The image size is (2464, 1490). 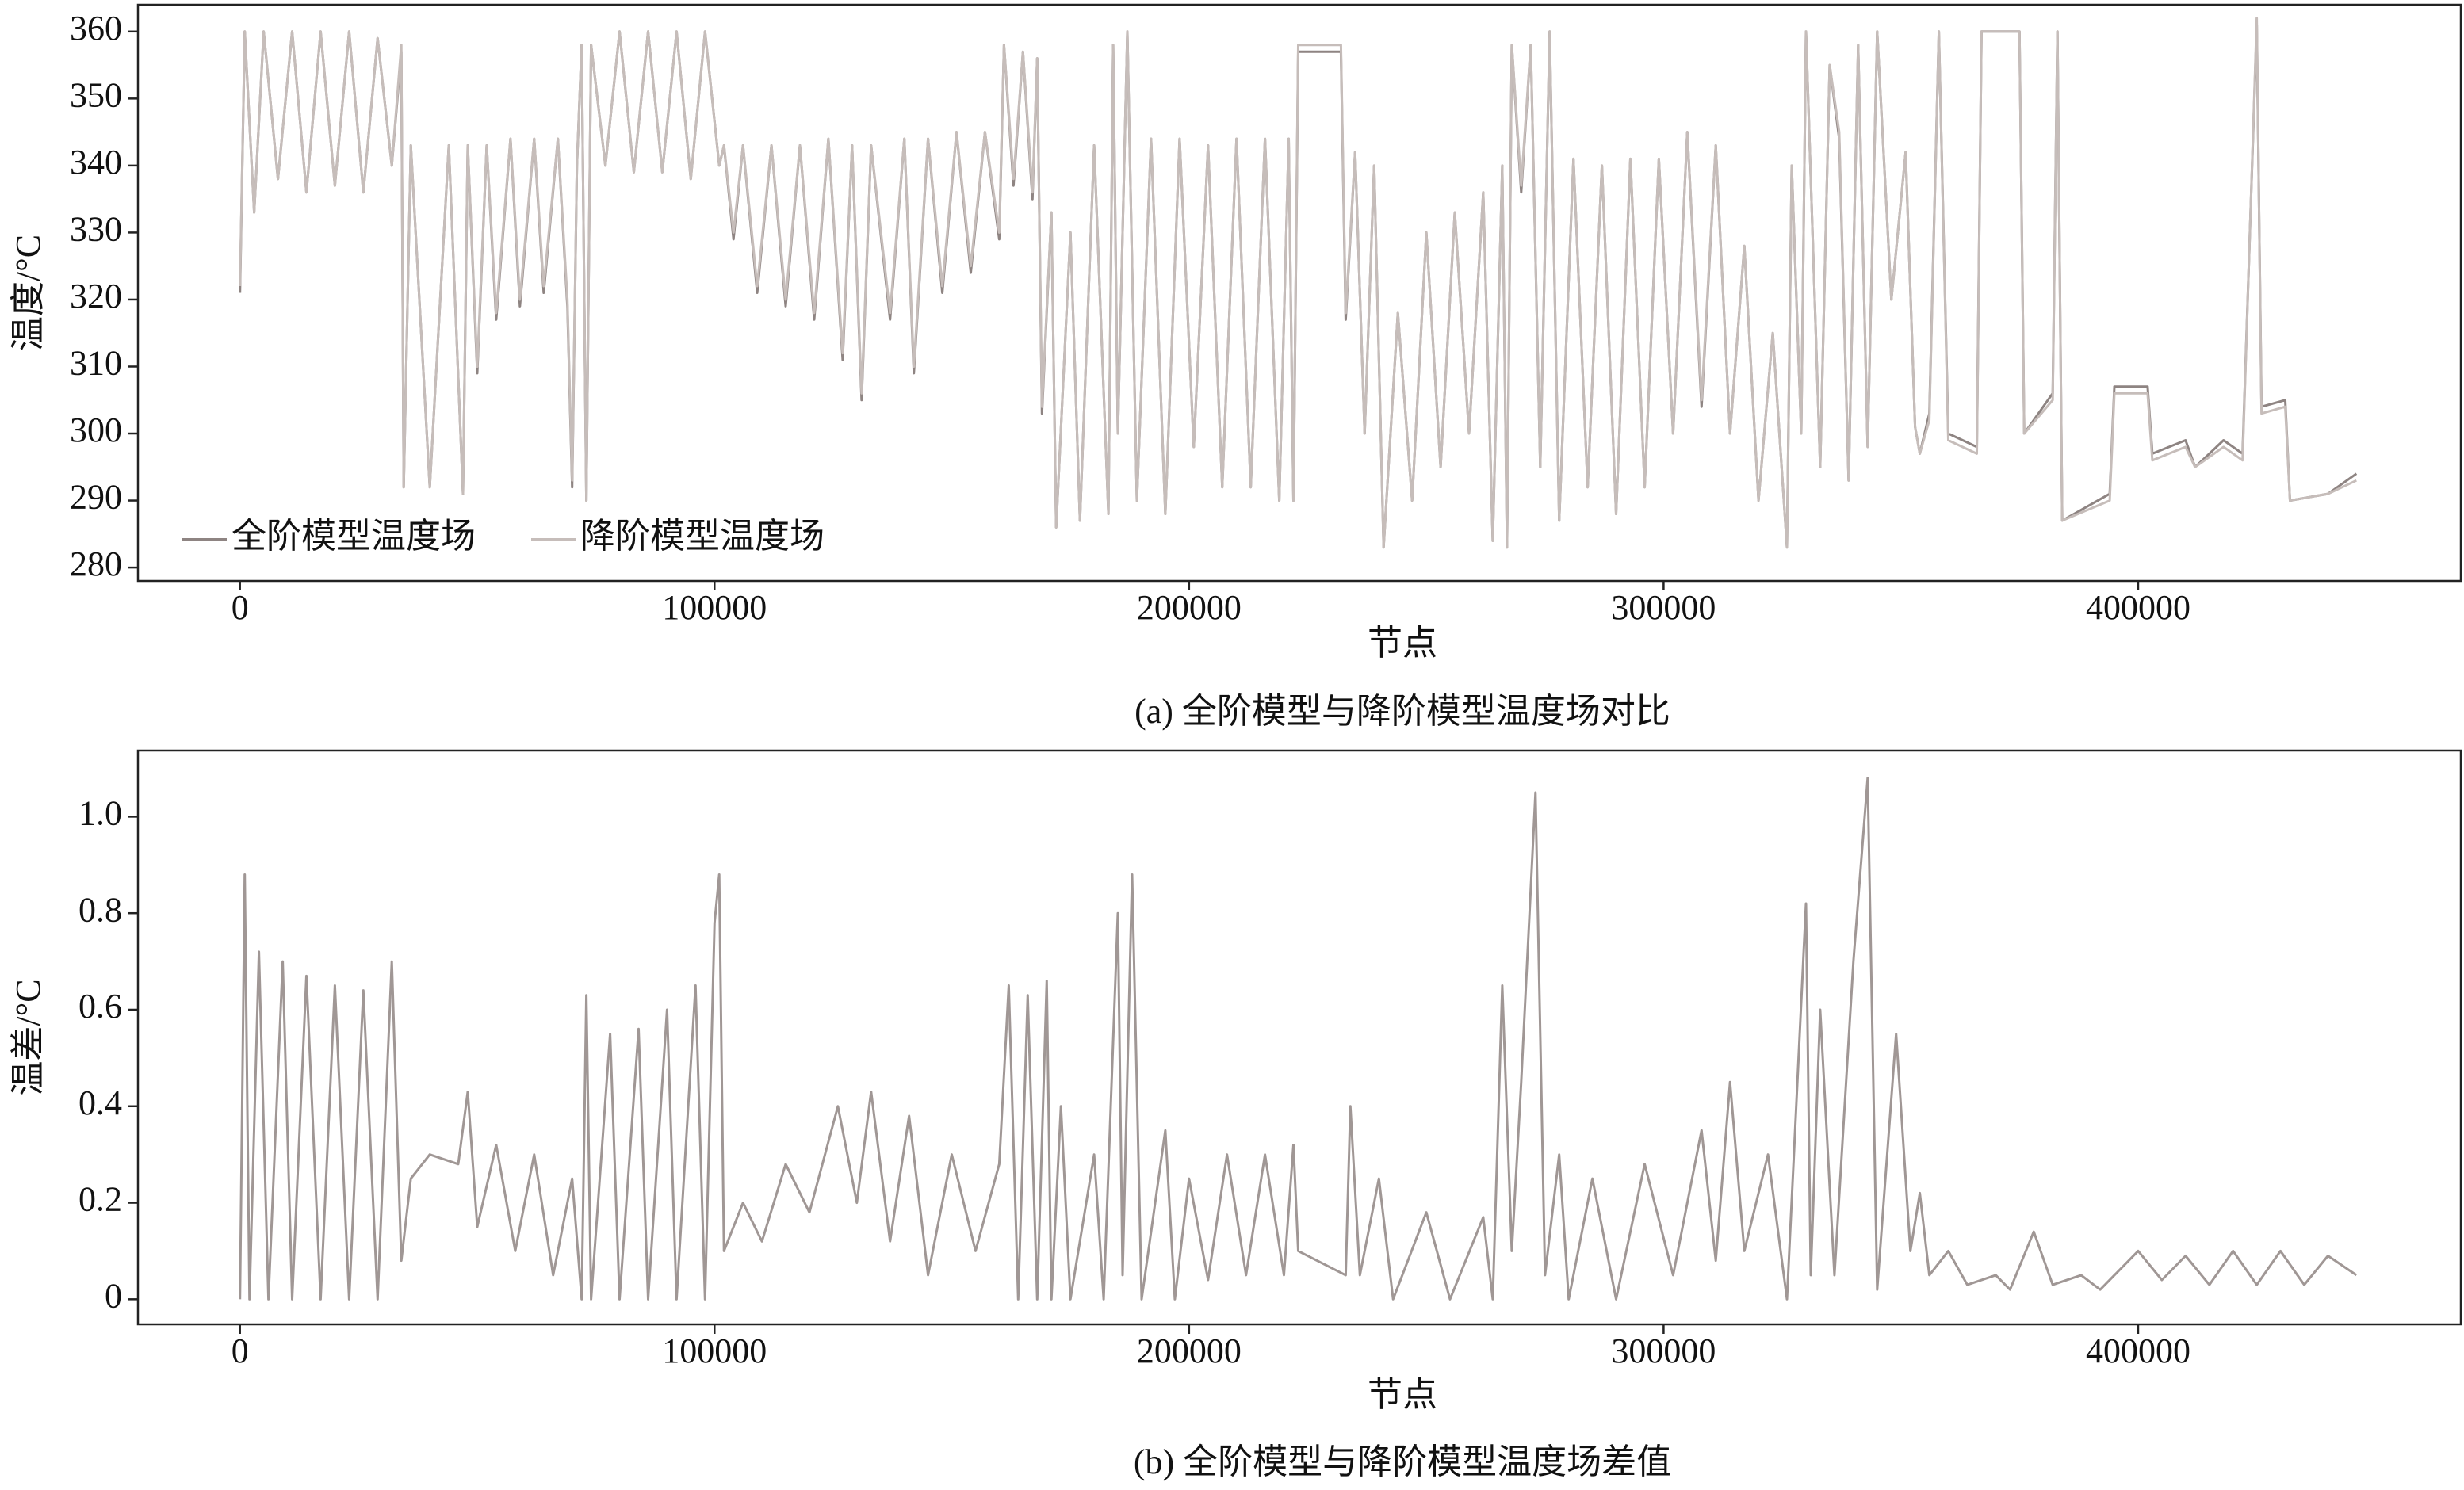 What do you see at coordinates (703, 536) in the screenshot?
I see `legend-label: 降阶模型温度场` at bounding box center [703, 536].